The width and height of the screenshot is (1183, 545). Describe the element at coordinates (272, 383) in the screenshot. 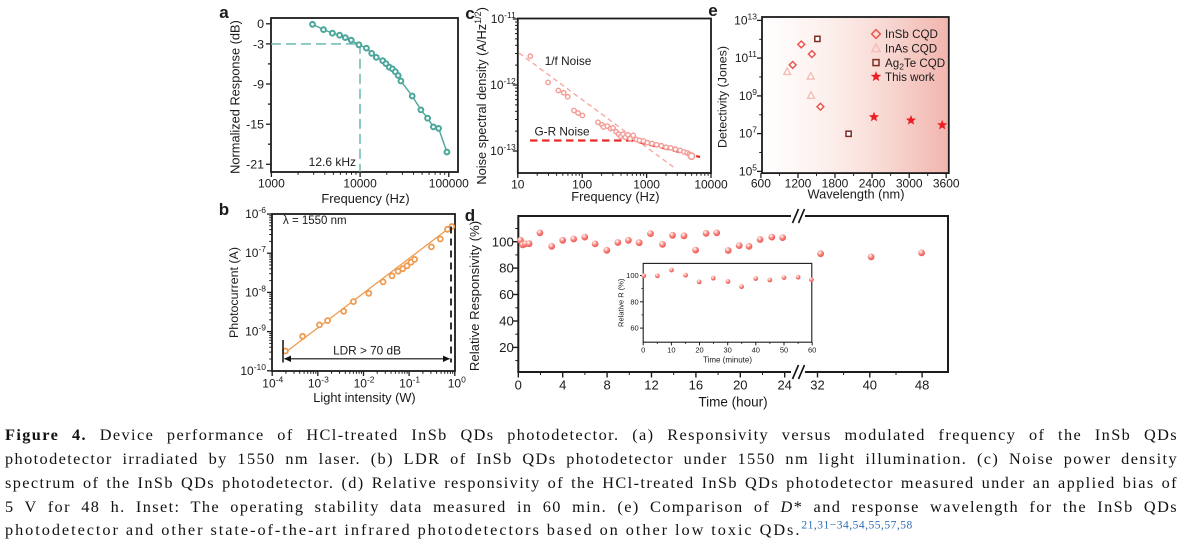

I see `svg-text: 10⁻⁴` at that location.